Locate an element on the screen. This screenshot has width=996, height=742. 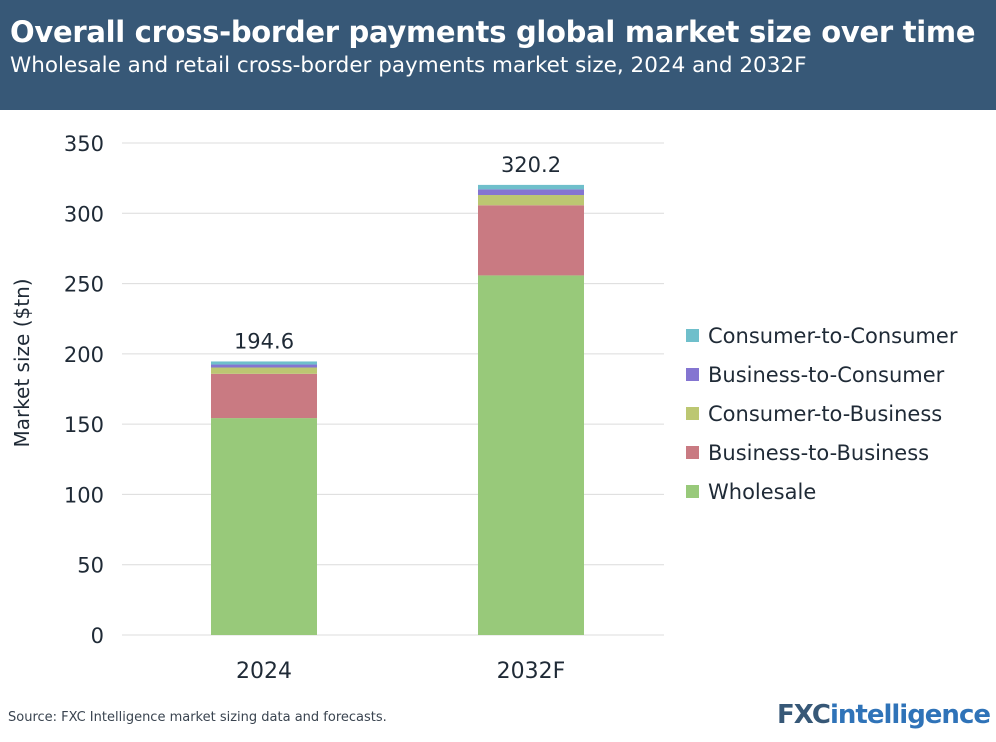
legend-label: Business-to-Business is located at coordinates (819, 452).